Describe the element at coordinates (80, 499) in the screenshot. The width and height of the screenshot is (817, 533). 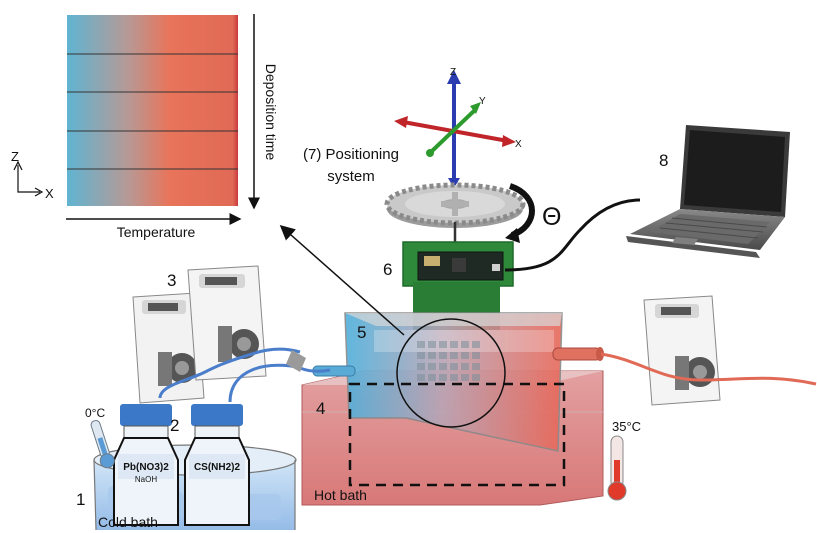
I see `number-label-1: 1` at that location.